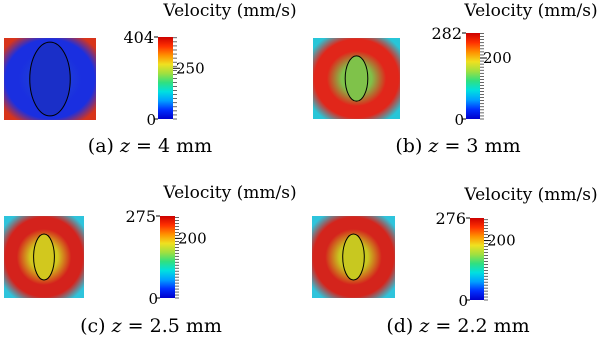 This screenshot has width=605, height=345. Describe the element at coordinates (192, 238) in the screenshot. I see `colorbar-mid-label-c: 200` at that location.